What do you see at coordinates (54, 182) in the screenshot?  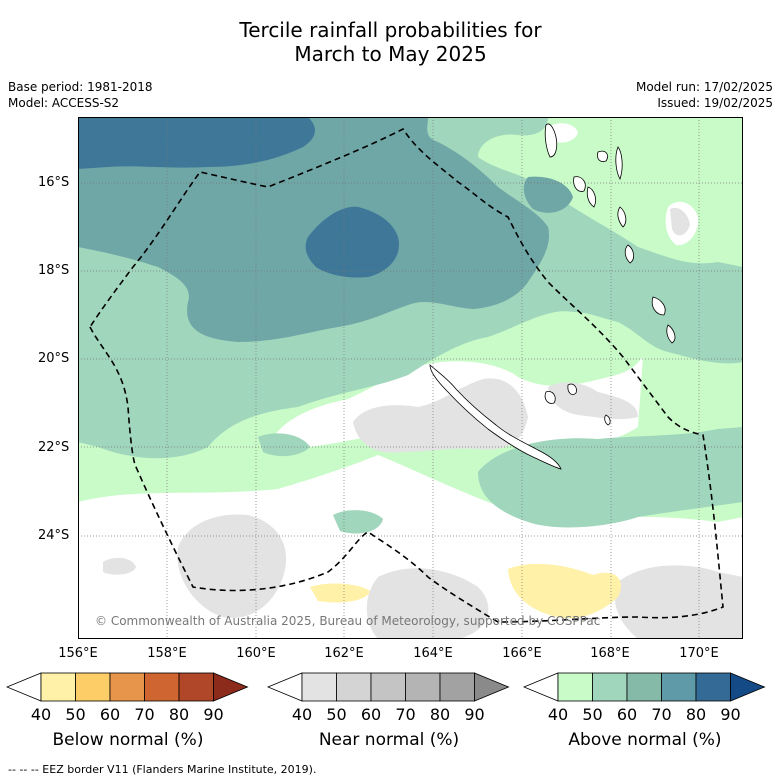 I see `lat-label-16s: 16°S` at bounding box center [54, 182].